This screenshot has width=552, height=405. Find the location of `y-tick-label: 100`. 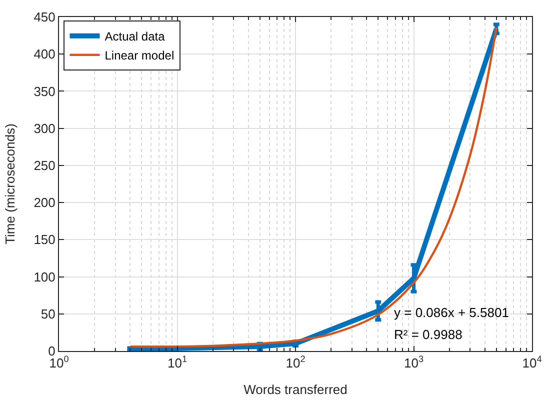

y-tick-label: 100 is located at coordinates (45, 276).